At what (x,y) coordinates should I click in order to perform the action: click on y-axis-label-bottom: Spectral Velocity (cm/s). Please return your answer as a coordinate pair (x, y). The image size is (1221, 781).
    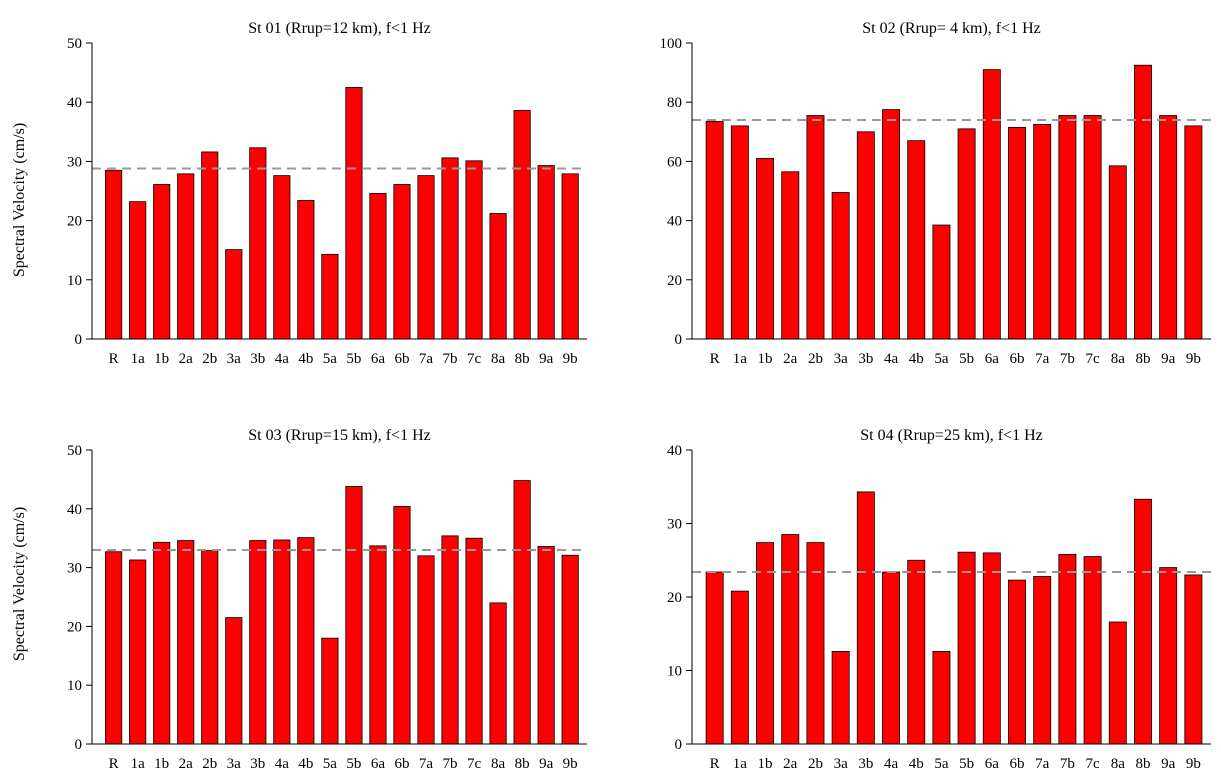
    Looking at the image, I should click on (19, 584).